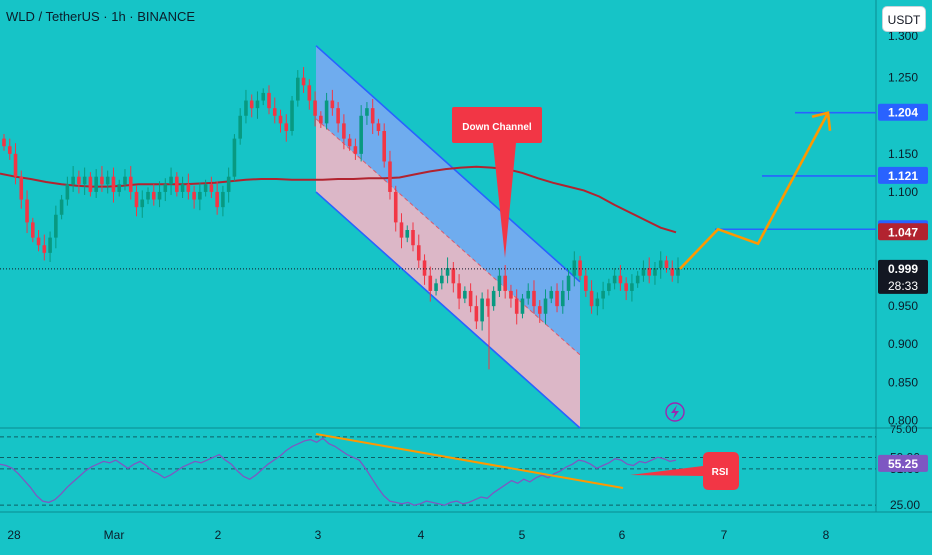 This screenshot has width=932, height=555. Describe the element at coordinates (903, 269) in the screenshot. I see `last-price-badge-label: 0.999` at that location.